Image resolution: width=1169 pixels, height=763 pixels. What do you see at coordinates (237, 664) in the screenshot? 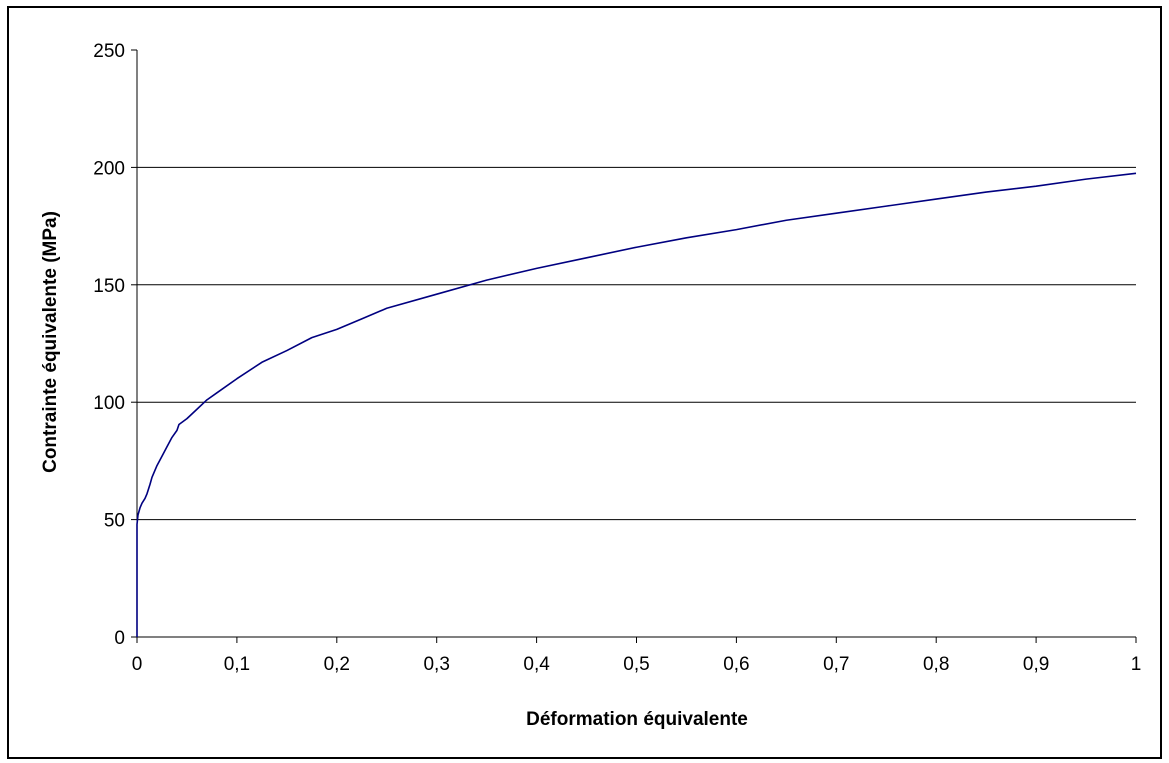
I see `x-tick-label: 0,1` at bounding box center [237, 664].